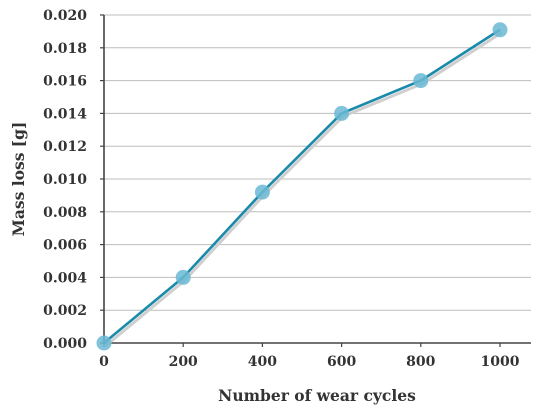 The height and width of the screenshot is (415, 550). I want to click on y-tick-label: 0.012, so click(65, 147).